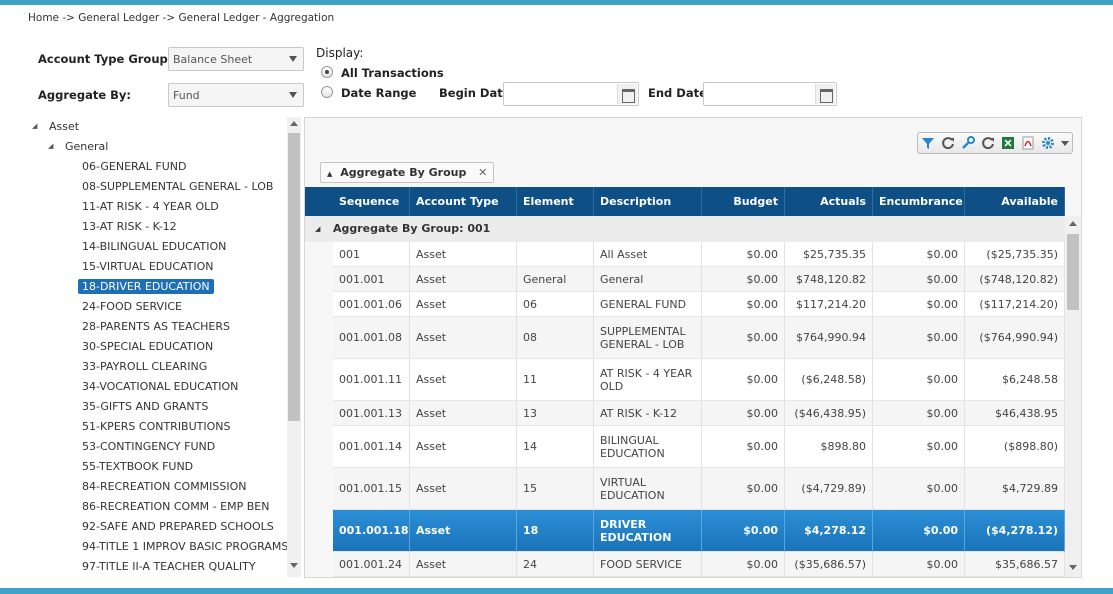 The image size is (1113, 594). I want to click on date-range-label: Date Range, so click(379, 93).